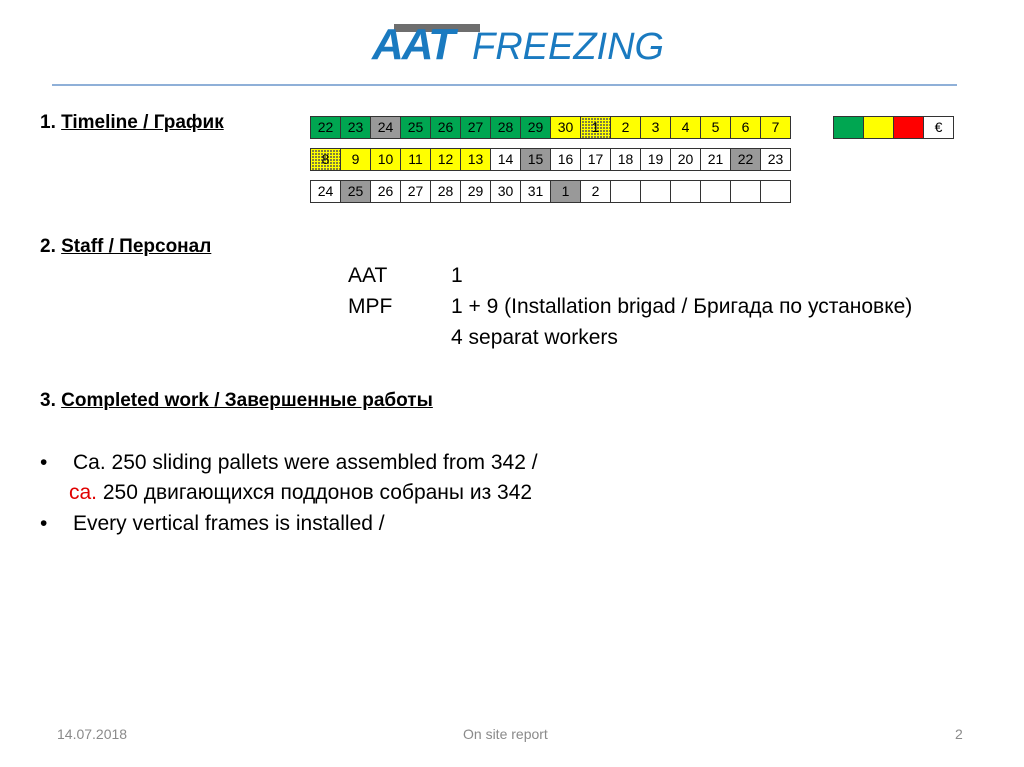 The width and height of the screenshot is (1024, 767). Describe the element at coordinates (505, 734) in the screenshot. I see `footer-title: On site report` at that location.